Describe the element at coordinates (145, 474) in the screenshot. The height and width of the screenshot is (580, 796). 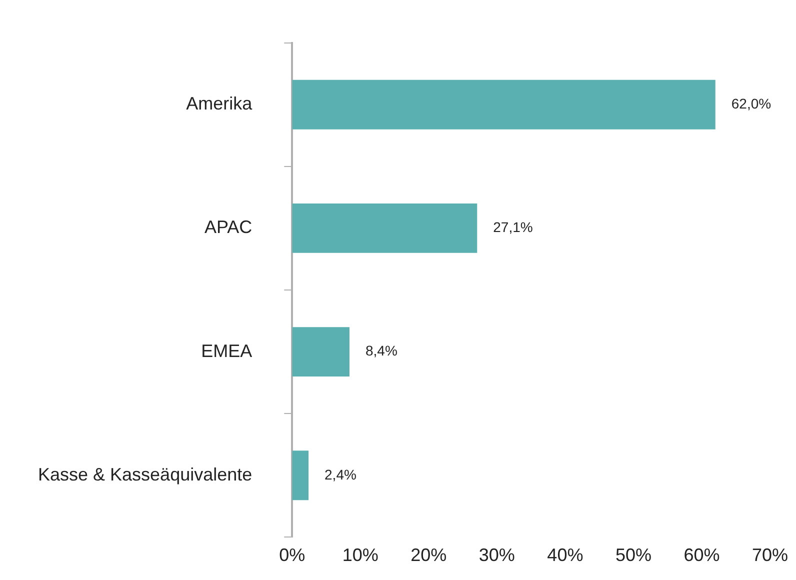
I see `y-tick-label: Kasse & Kasseäquivalente` at that location.